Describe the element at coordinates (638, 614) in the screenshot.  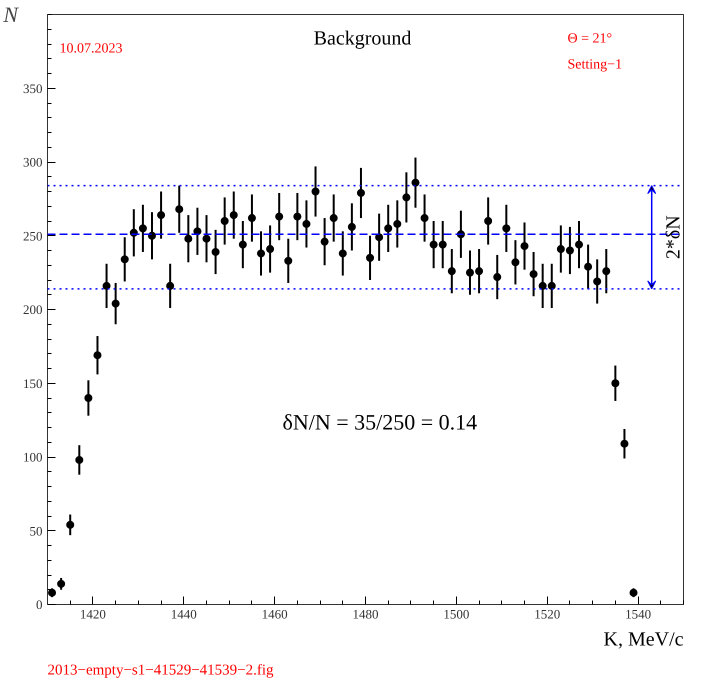
I see `x-tick-label: 1540` at that location.